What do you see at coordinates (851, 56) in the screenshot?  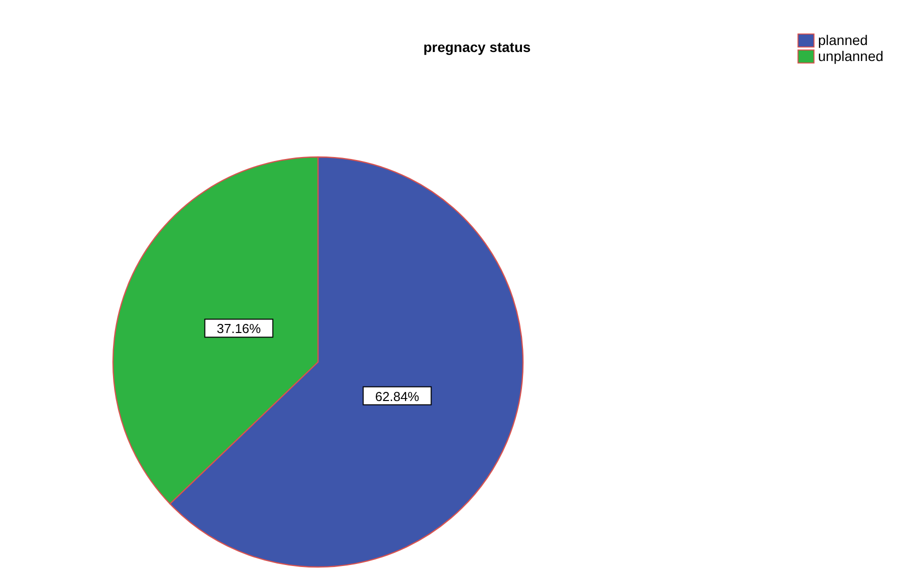 I see `legend-label: unplanned` at bounding box center [851, 56].